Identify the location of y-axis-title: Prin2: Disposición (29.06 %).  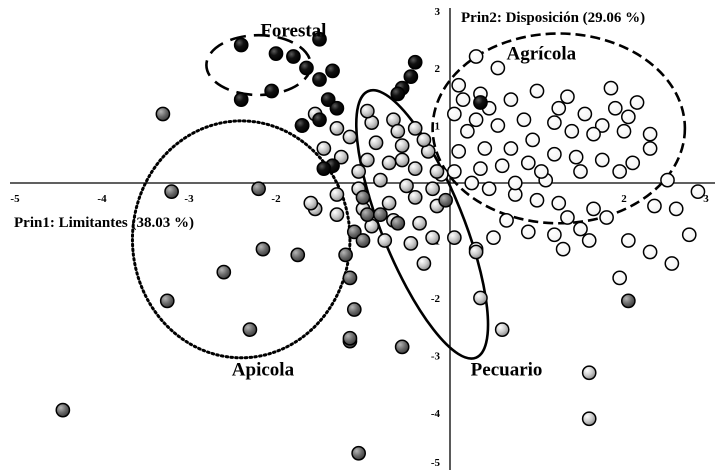
(553, 18).